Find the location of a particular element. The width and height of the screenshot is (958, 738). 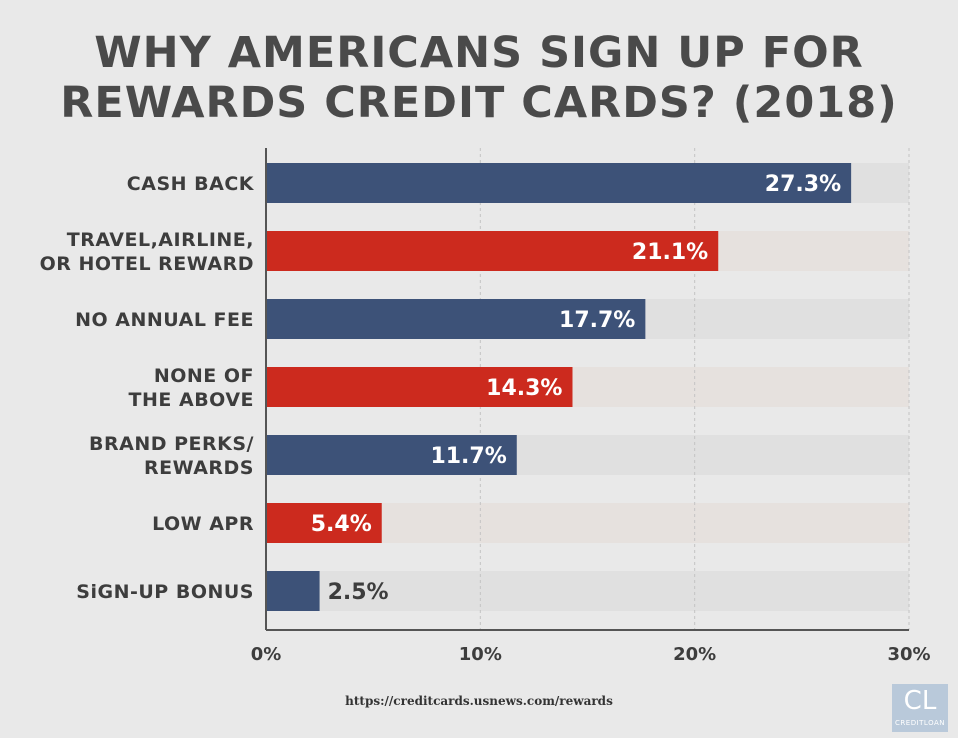

category-label-line: THE ABOVE is located at coordinates (191, 400).